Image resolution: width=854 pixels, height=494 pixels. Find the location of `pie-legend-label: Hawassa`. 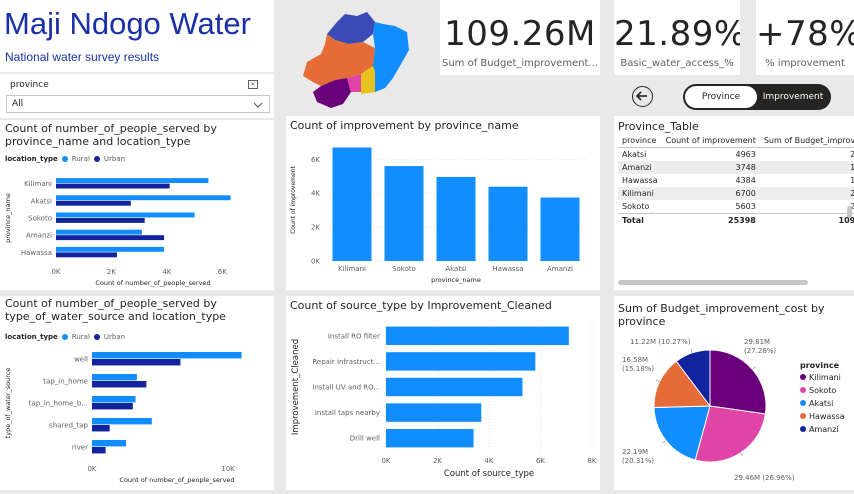

pie-legend-label: Hawassa is located at coordinates (827, 416).